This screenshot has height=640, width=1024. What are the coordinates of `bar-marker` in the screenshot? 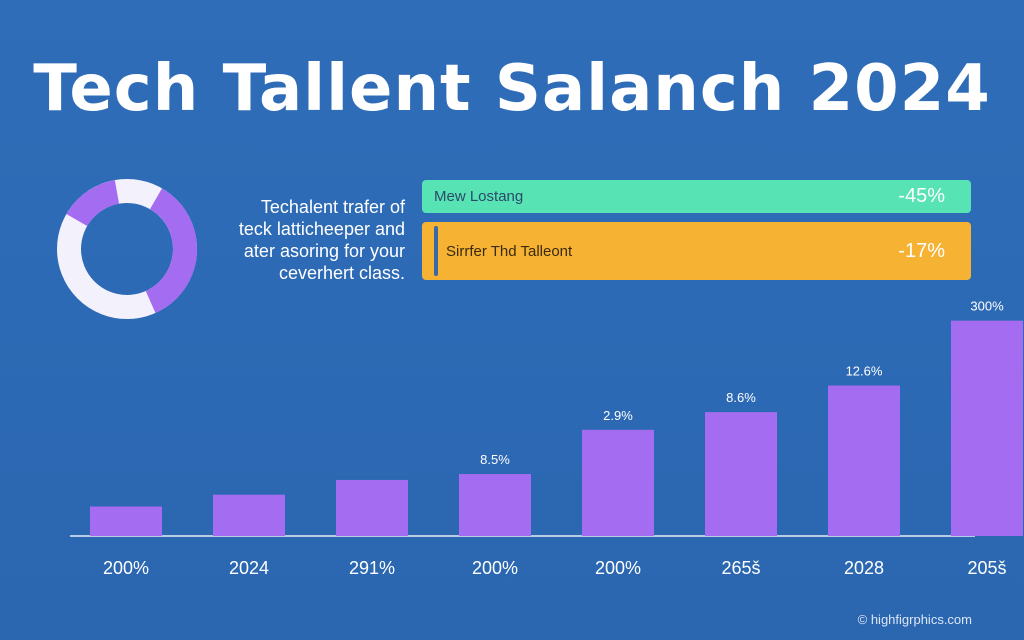 It's located at (436, 251).